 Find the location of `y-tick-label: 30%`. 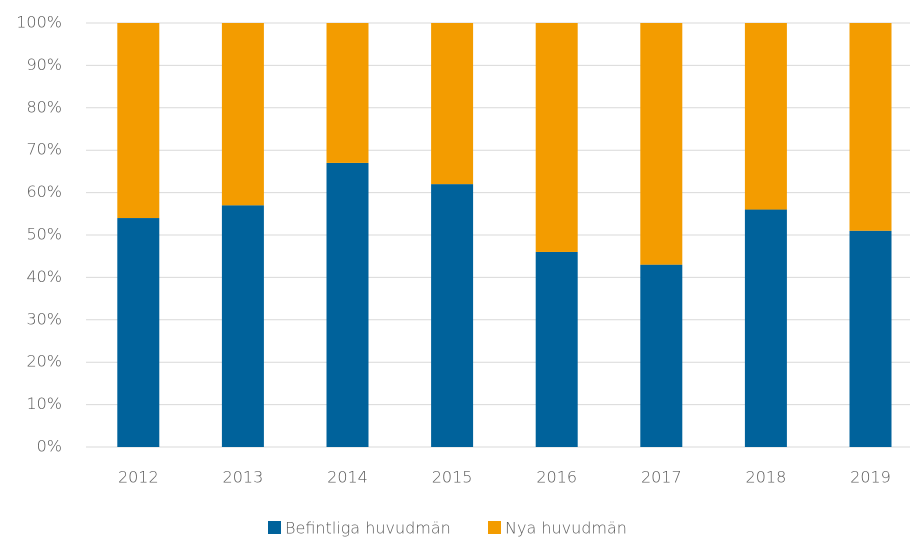

y-tick-label: 30% is located at coordinates (44, 318).